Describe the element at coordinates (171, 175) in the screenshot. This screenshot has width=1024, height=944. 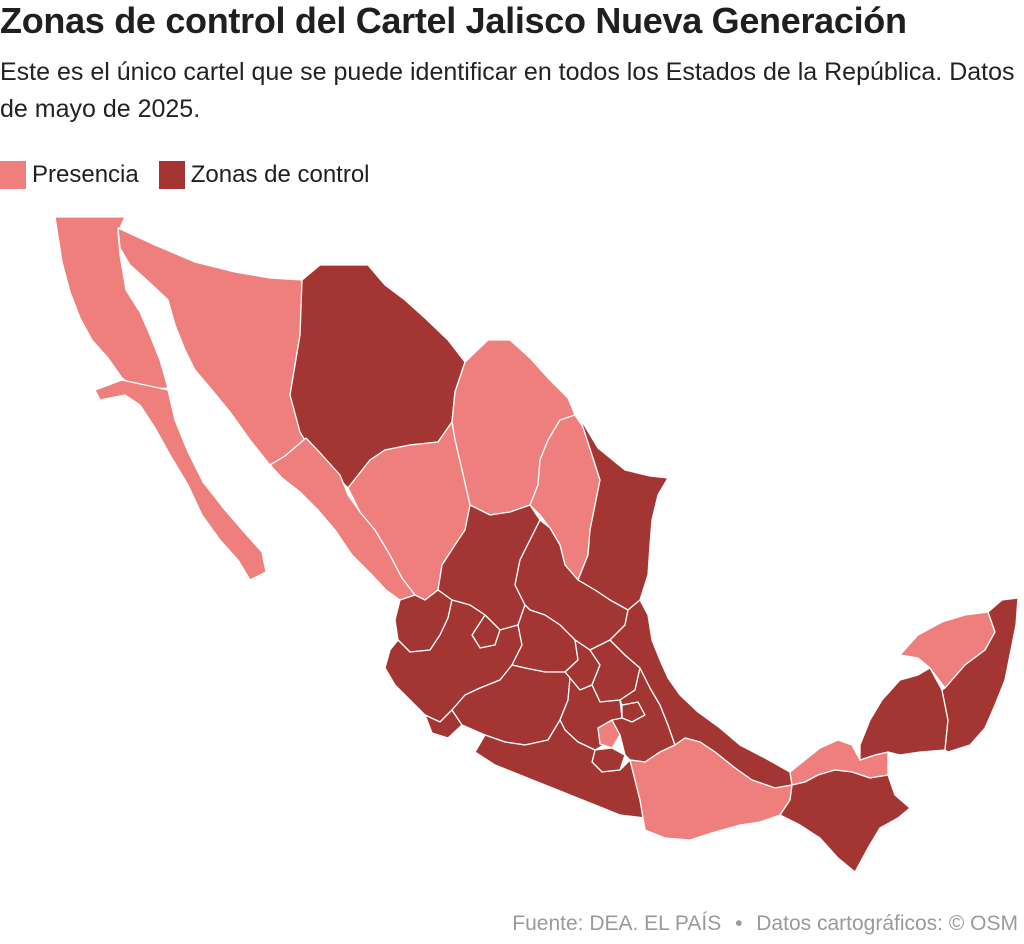
I see `legend-swatch-control` at that location.